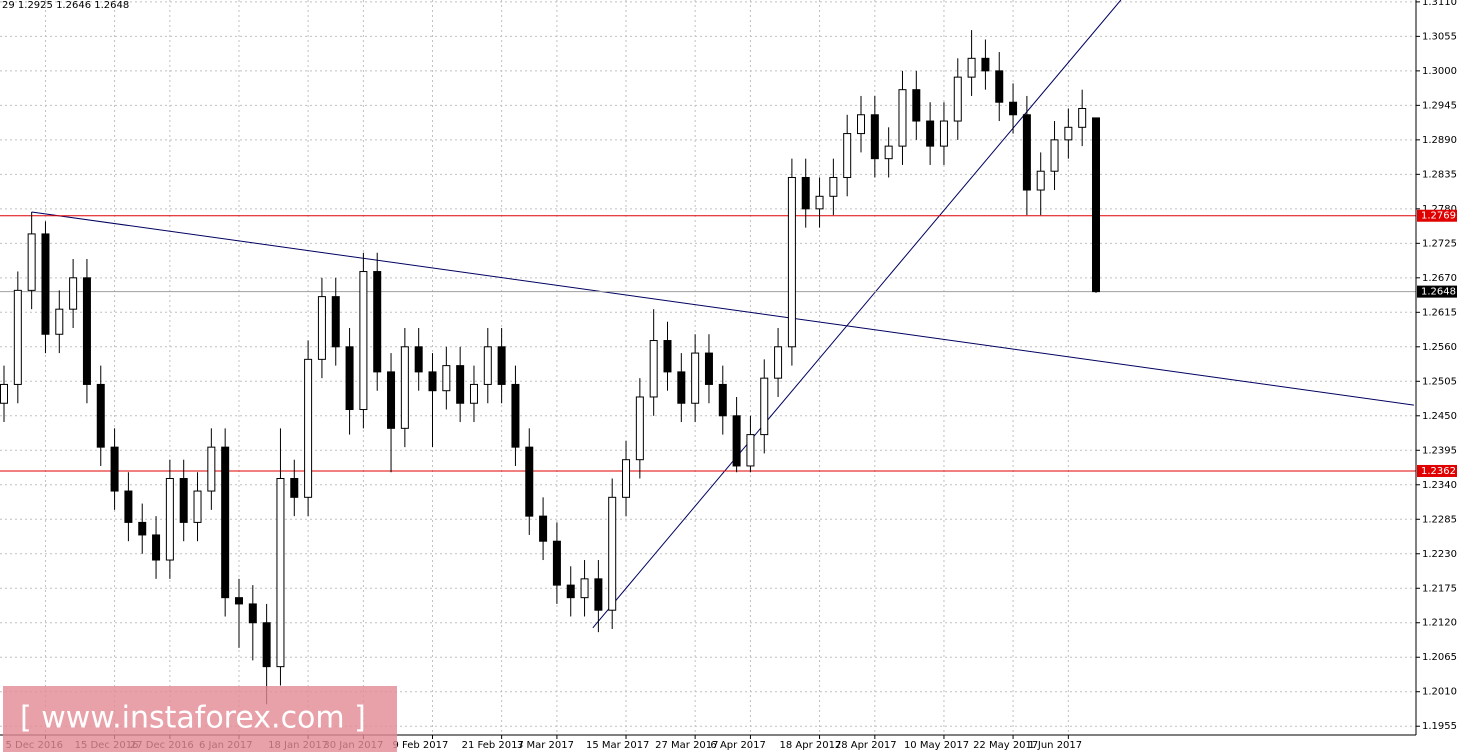  What do you see at coordinates (1439, 174) in the screenshot?
I see `y-tick-label: 1.2835` at bounding box center [1439, 174].